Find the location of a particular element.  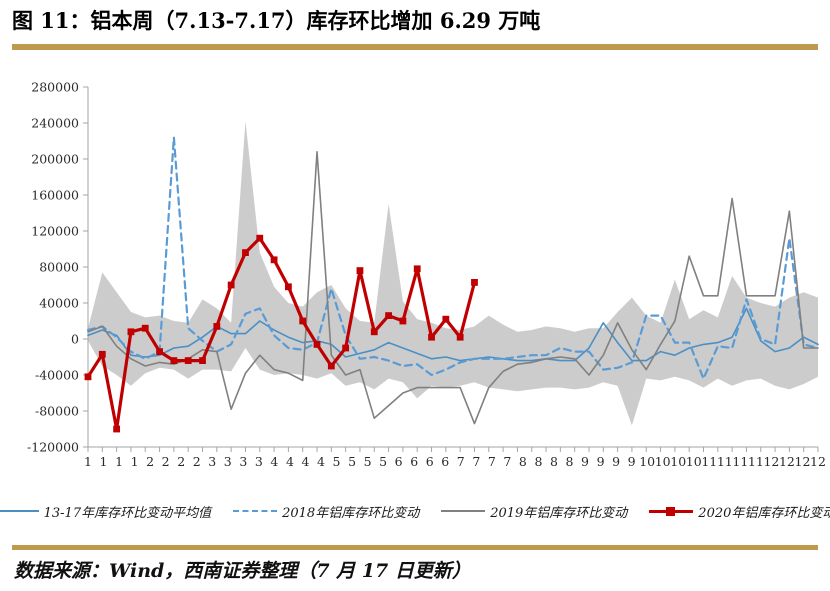

legend-item-2020: 2020年铝库存环比变动 is located at coordinates (739, 511).